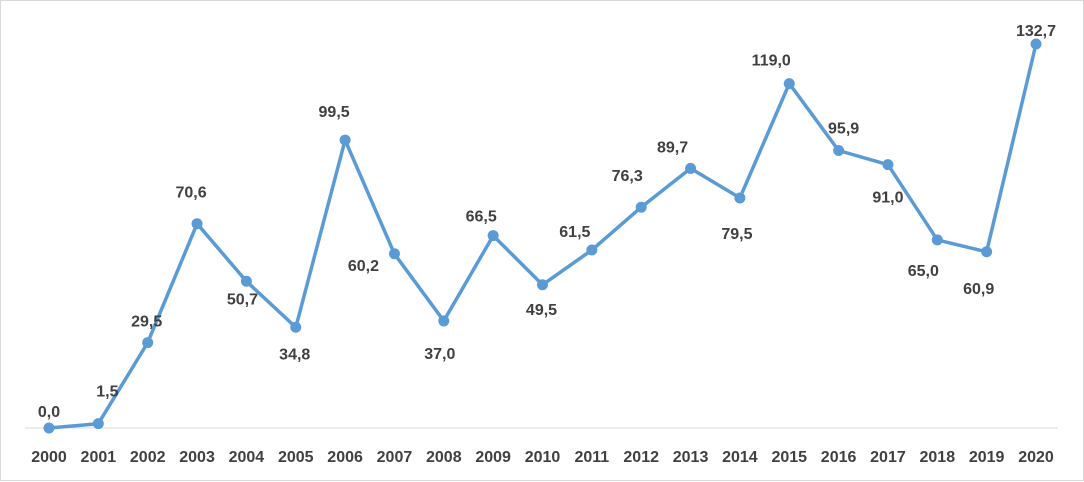  I want to click on data-label-2005: 34,8, so click(294, 354).